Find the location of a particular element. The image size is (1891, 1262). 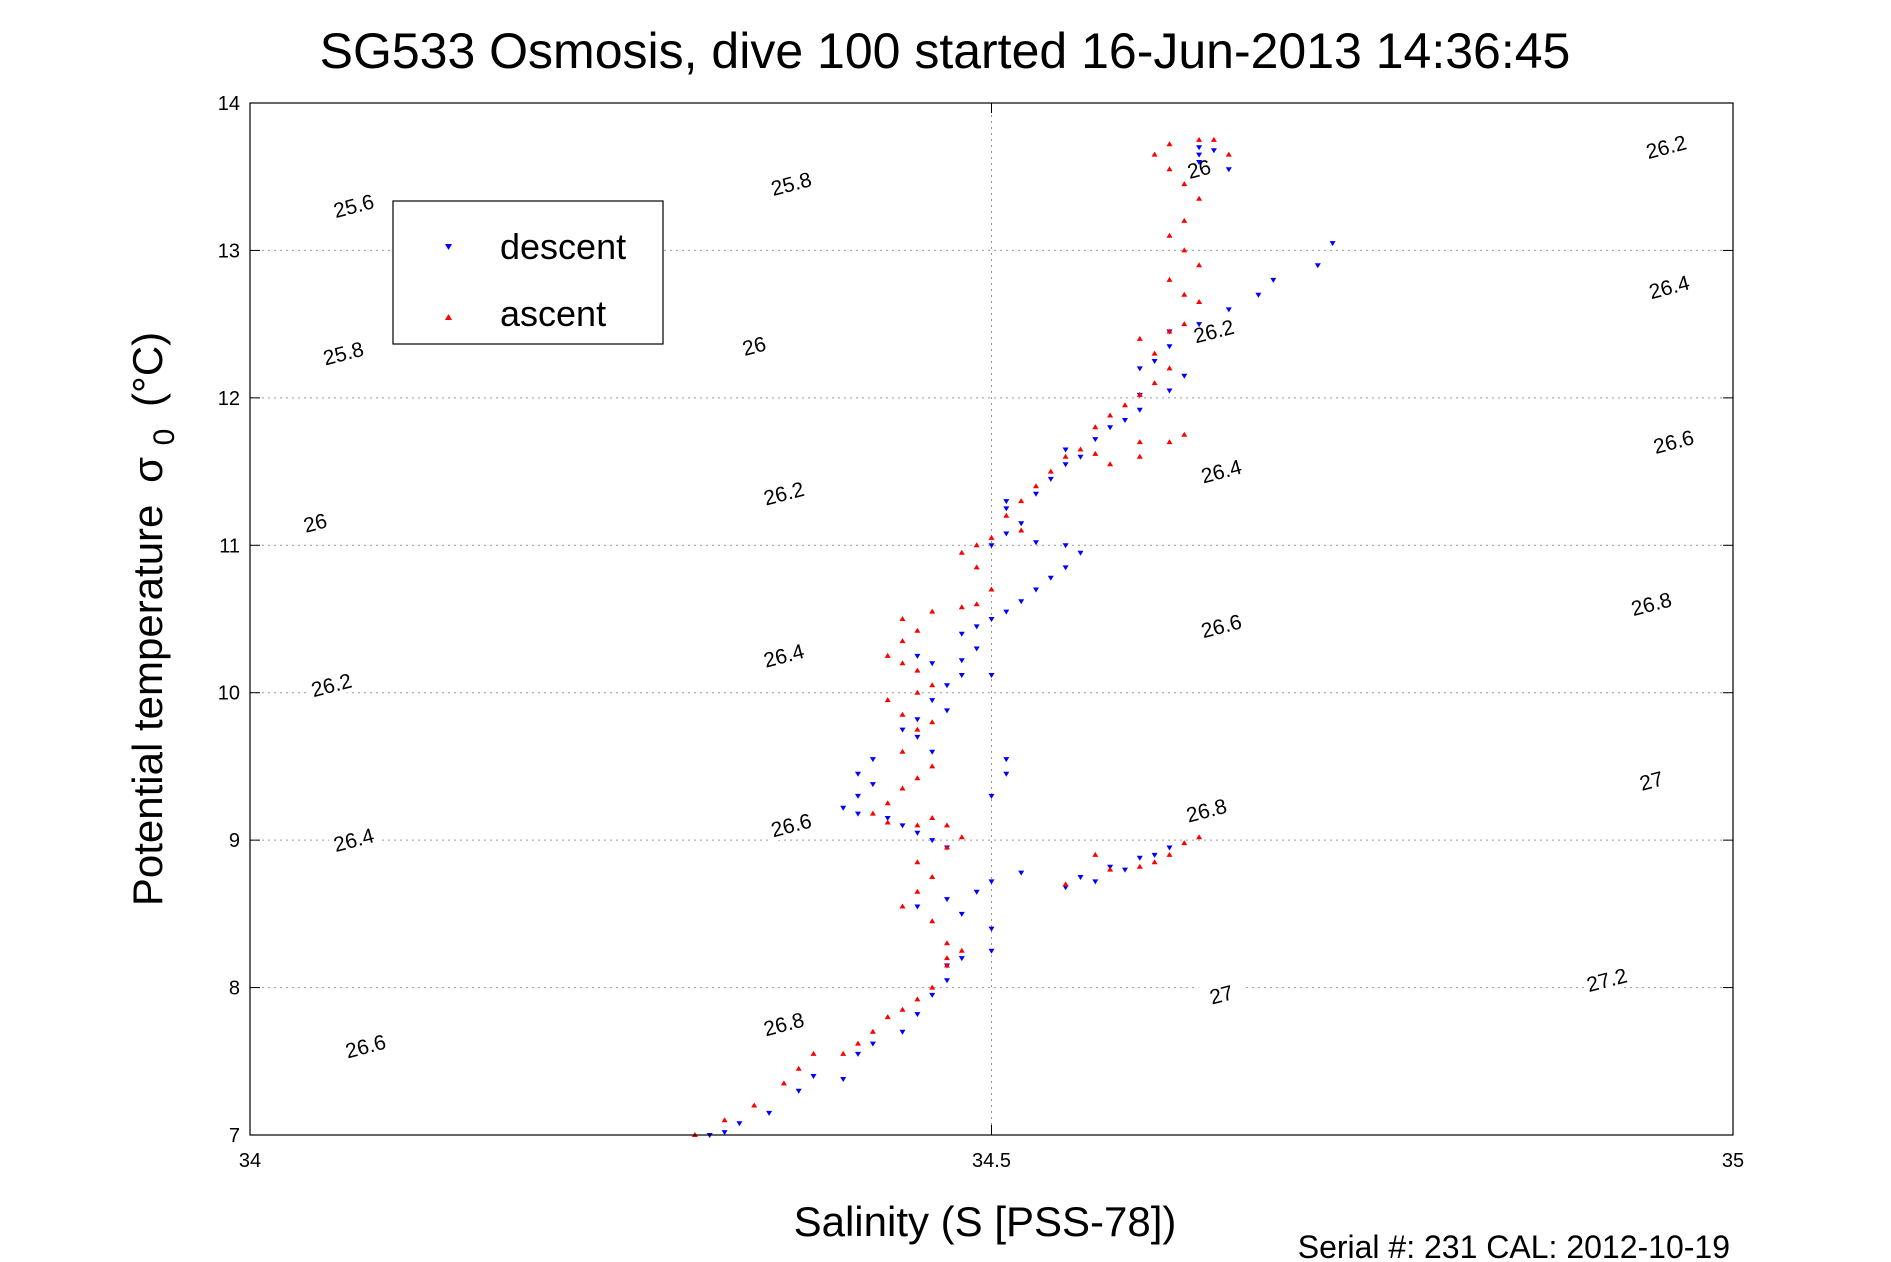

y-axis-label-subscript: 0 is located at coordinates (164, 437).